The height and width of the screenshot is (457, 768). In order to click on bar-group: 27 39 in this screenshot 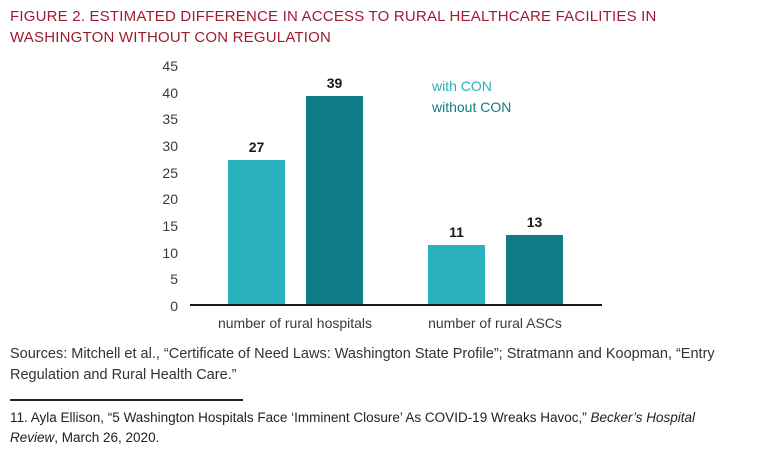, I will do `click(295, 189)`.